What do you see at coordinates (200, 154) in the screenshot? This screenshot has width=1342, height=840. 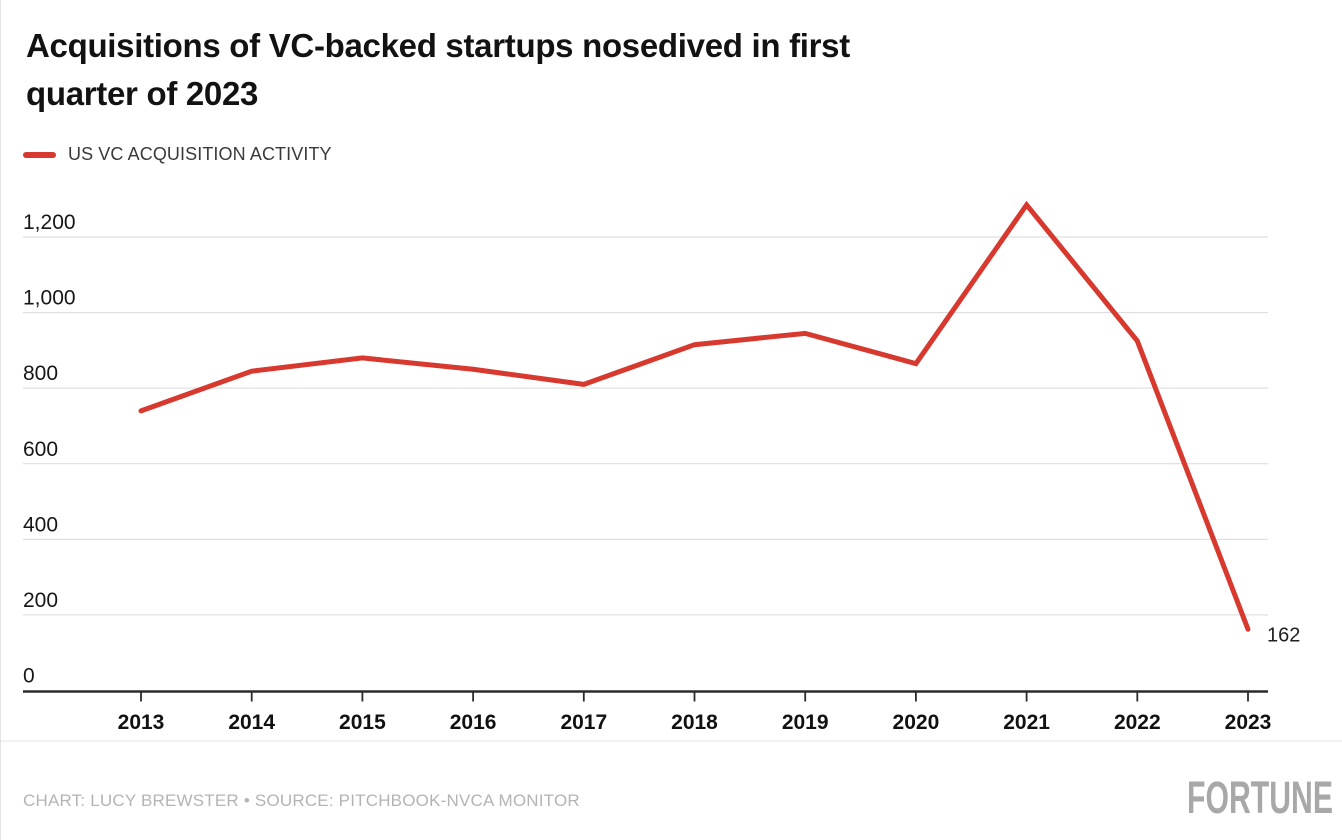 I see `legend-series-label: US VC ACQUISITION ACTIVITY` at bounding box center [200, 154].